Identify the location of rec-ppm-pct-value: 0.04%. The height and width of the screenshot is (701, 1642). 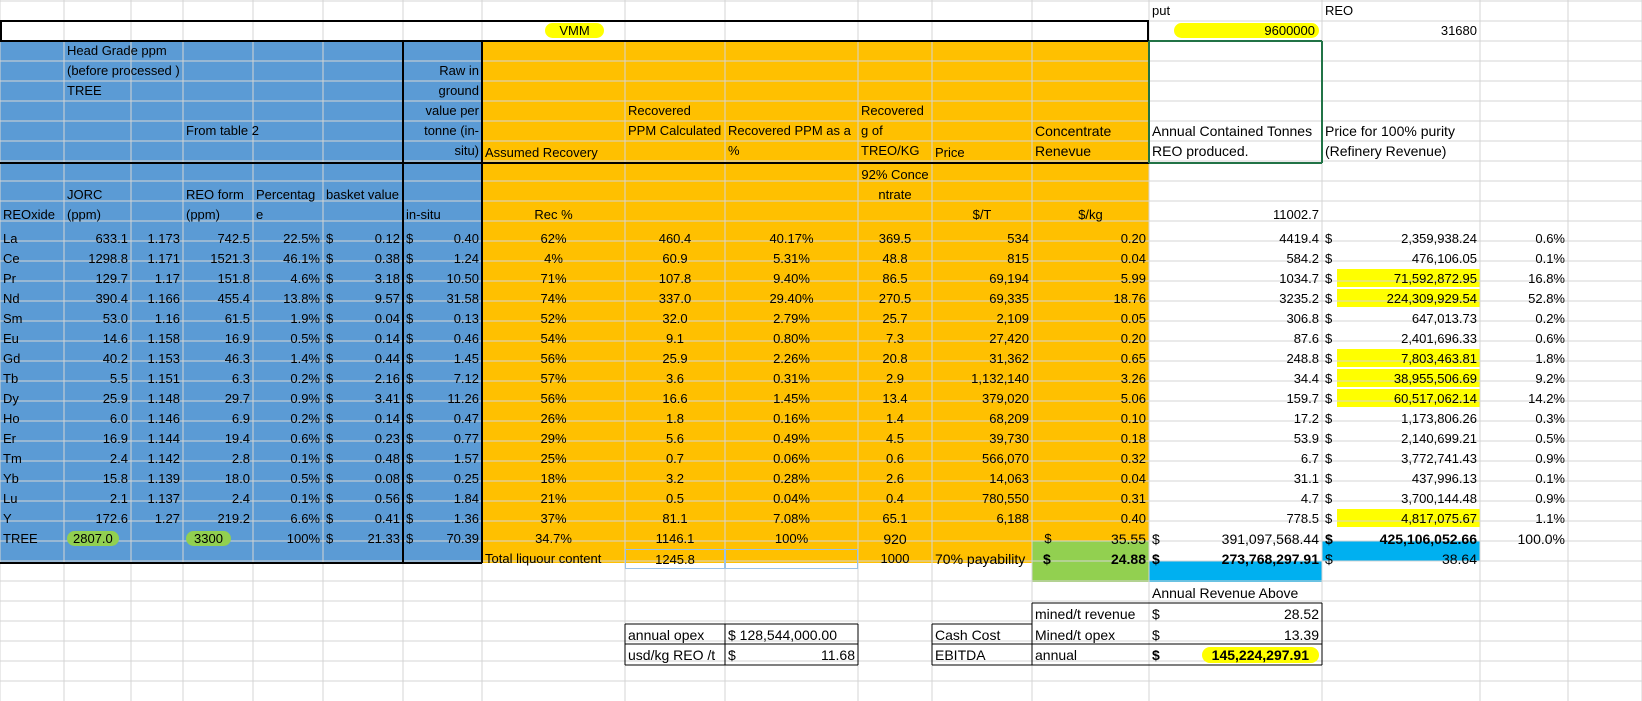
(791, 498).